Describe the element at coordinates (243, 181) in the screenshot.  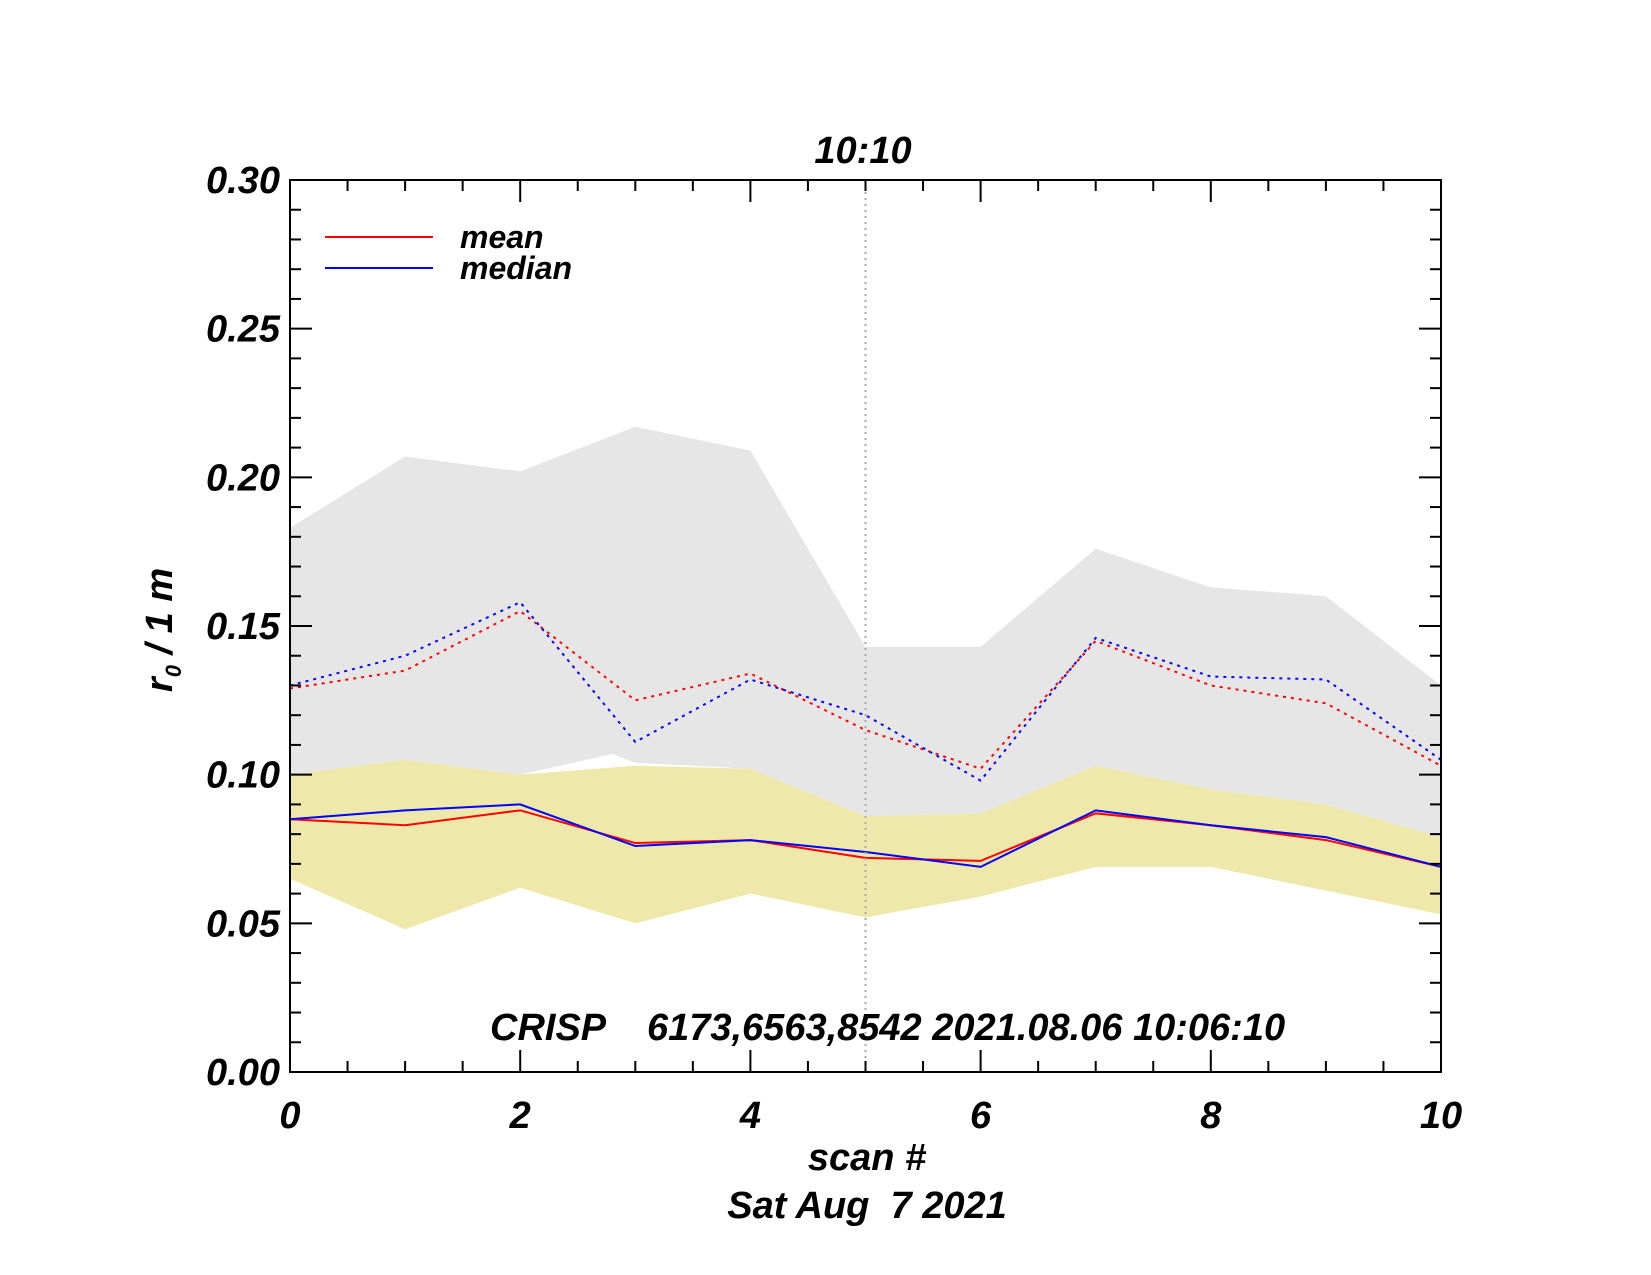
I see `y-tick-label: 0.30` at that location.